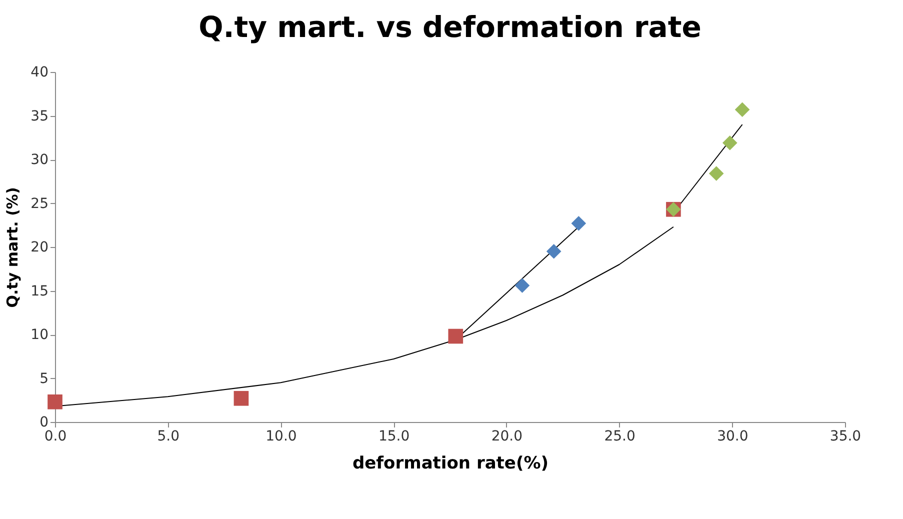  What do you see at coordinates (450, 27) in the screenshot?
I see `chart-title: Q.ty mart. vs deformation rate` at bounding box center [450, 27].